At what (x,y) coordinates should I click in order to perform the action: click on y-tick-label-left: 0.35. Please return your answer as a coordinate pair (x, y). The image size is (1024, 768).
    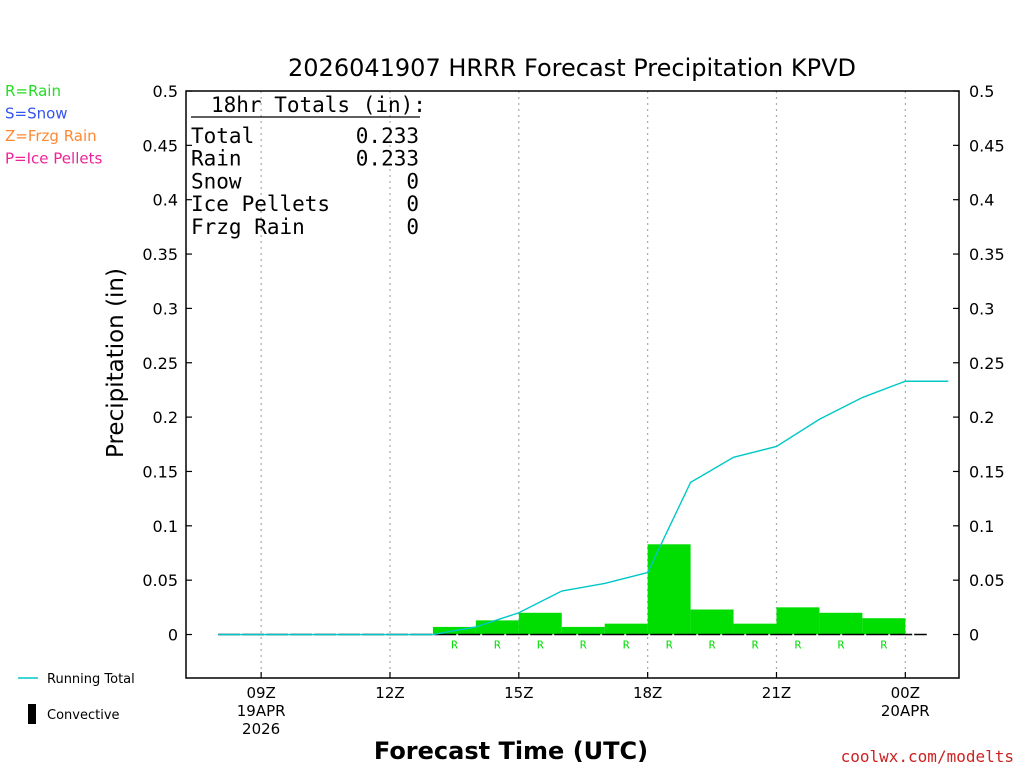
    Looking at the image, I should click on (160, 254).